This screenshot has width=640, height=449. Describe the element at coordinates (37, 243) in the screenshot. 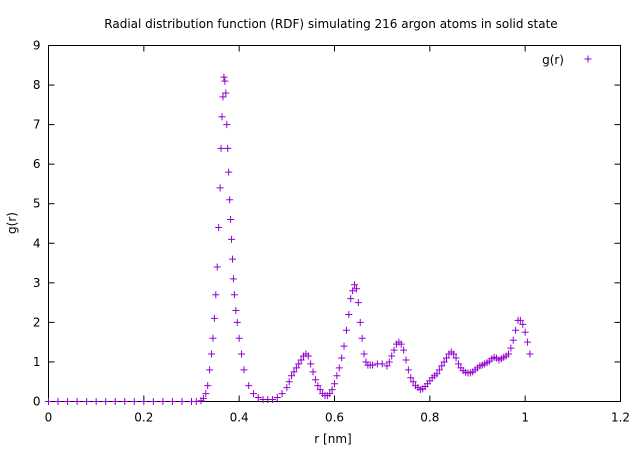

I see `y-tick-label: 4` at that location.